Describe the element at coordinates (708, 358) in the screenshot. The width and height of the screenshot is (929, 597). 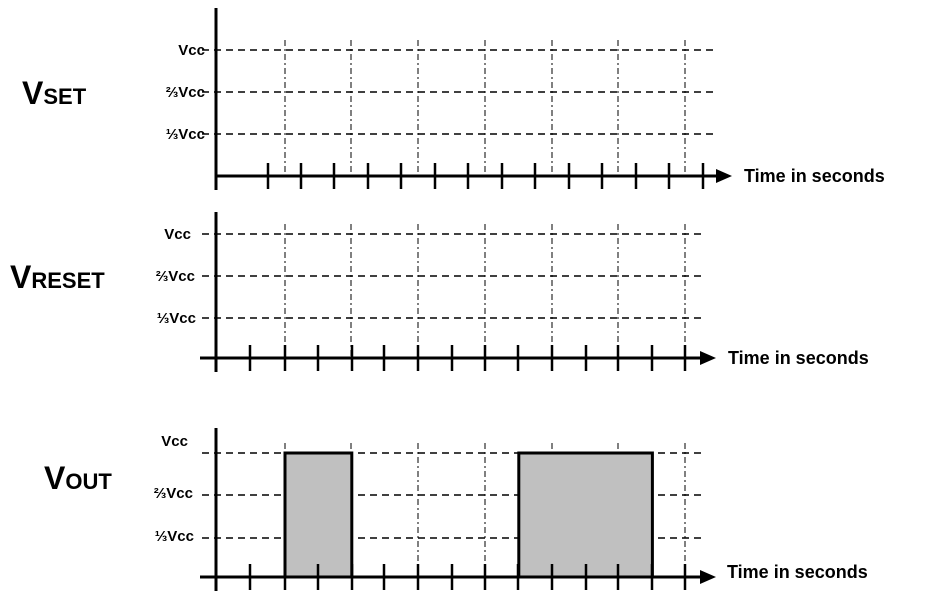
I see `vreset-x-axis-arrow` at that location.